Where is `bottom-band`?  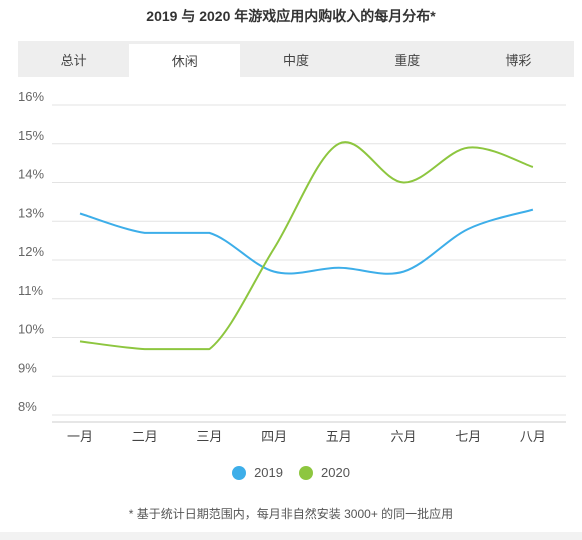 bottom-band is located at coordinates (291, 536).